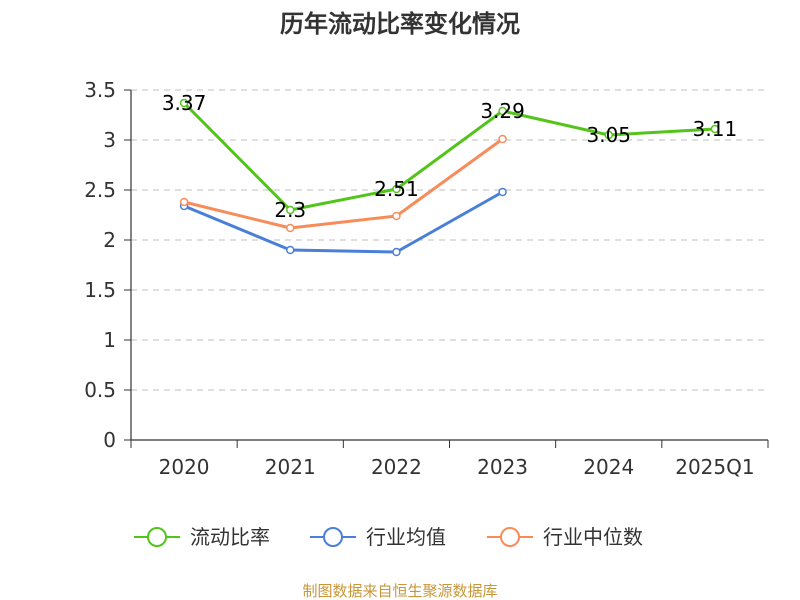  Describe the element at coordinates (399, 591) in the screenshot. I see `source-note: 制图数据来自恒生聚源数据库` at that location.